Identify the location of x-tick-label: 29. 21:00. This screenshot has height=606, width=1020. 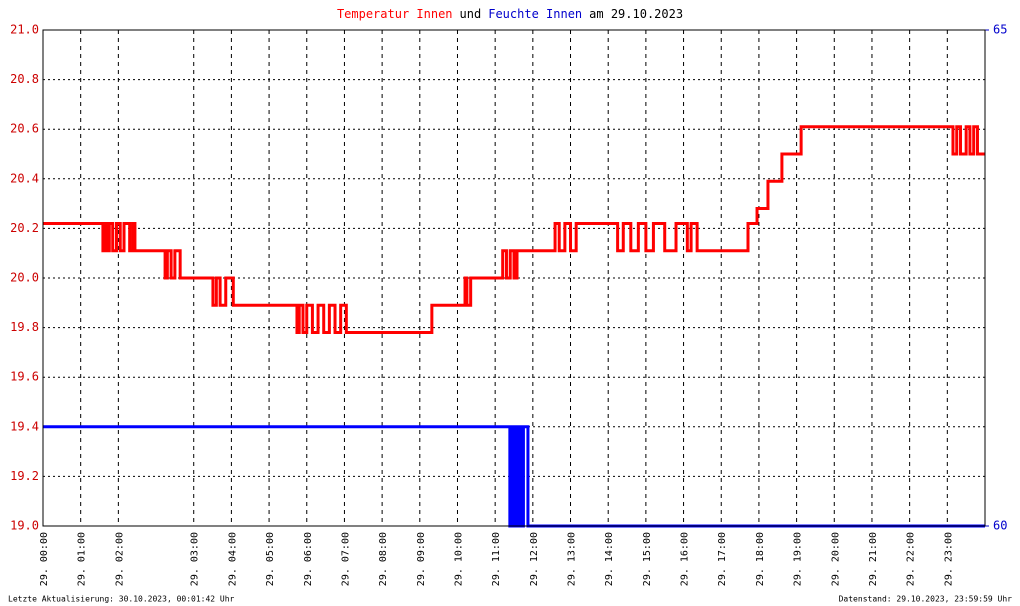
(873, 559).